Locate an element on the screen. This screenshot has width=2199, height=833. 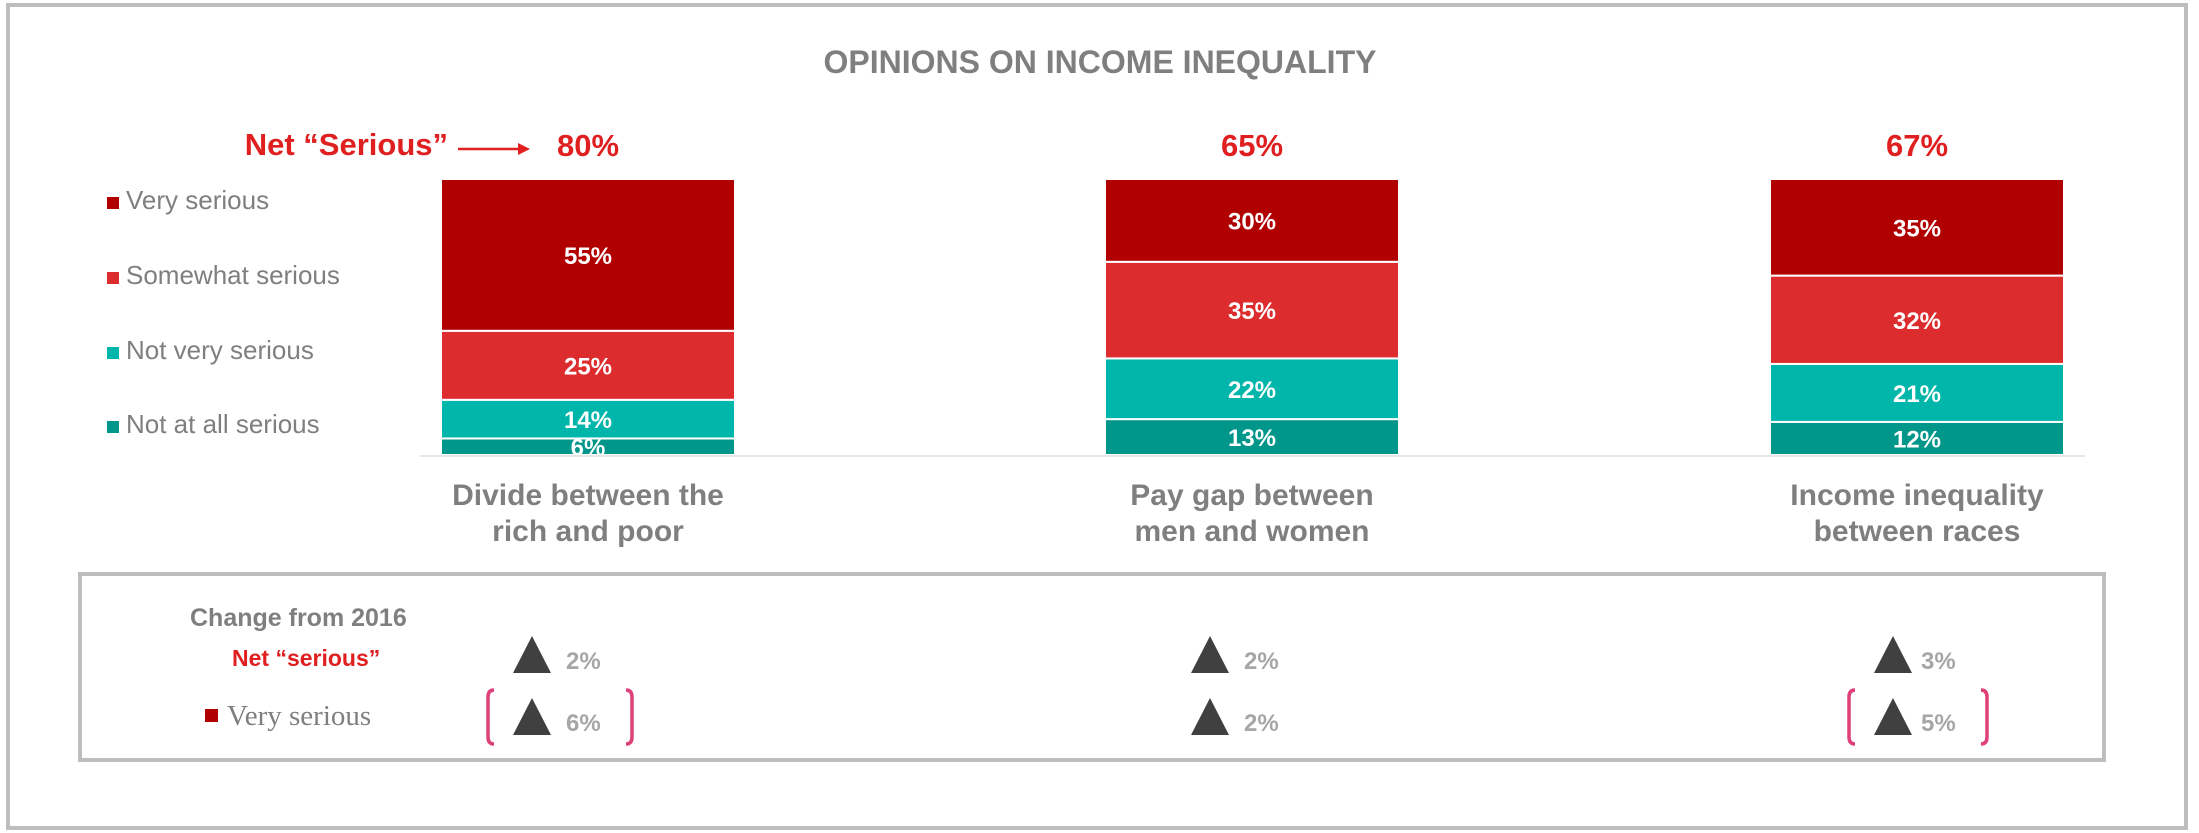
net-serious-value-2: 65% is located at coordinates (1252, 145).